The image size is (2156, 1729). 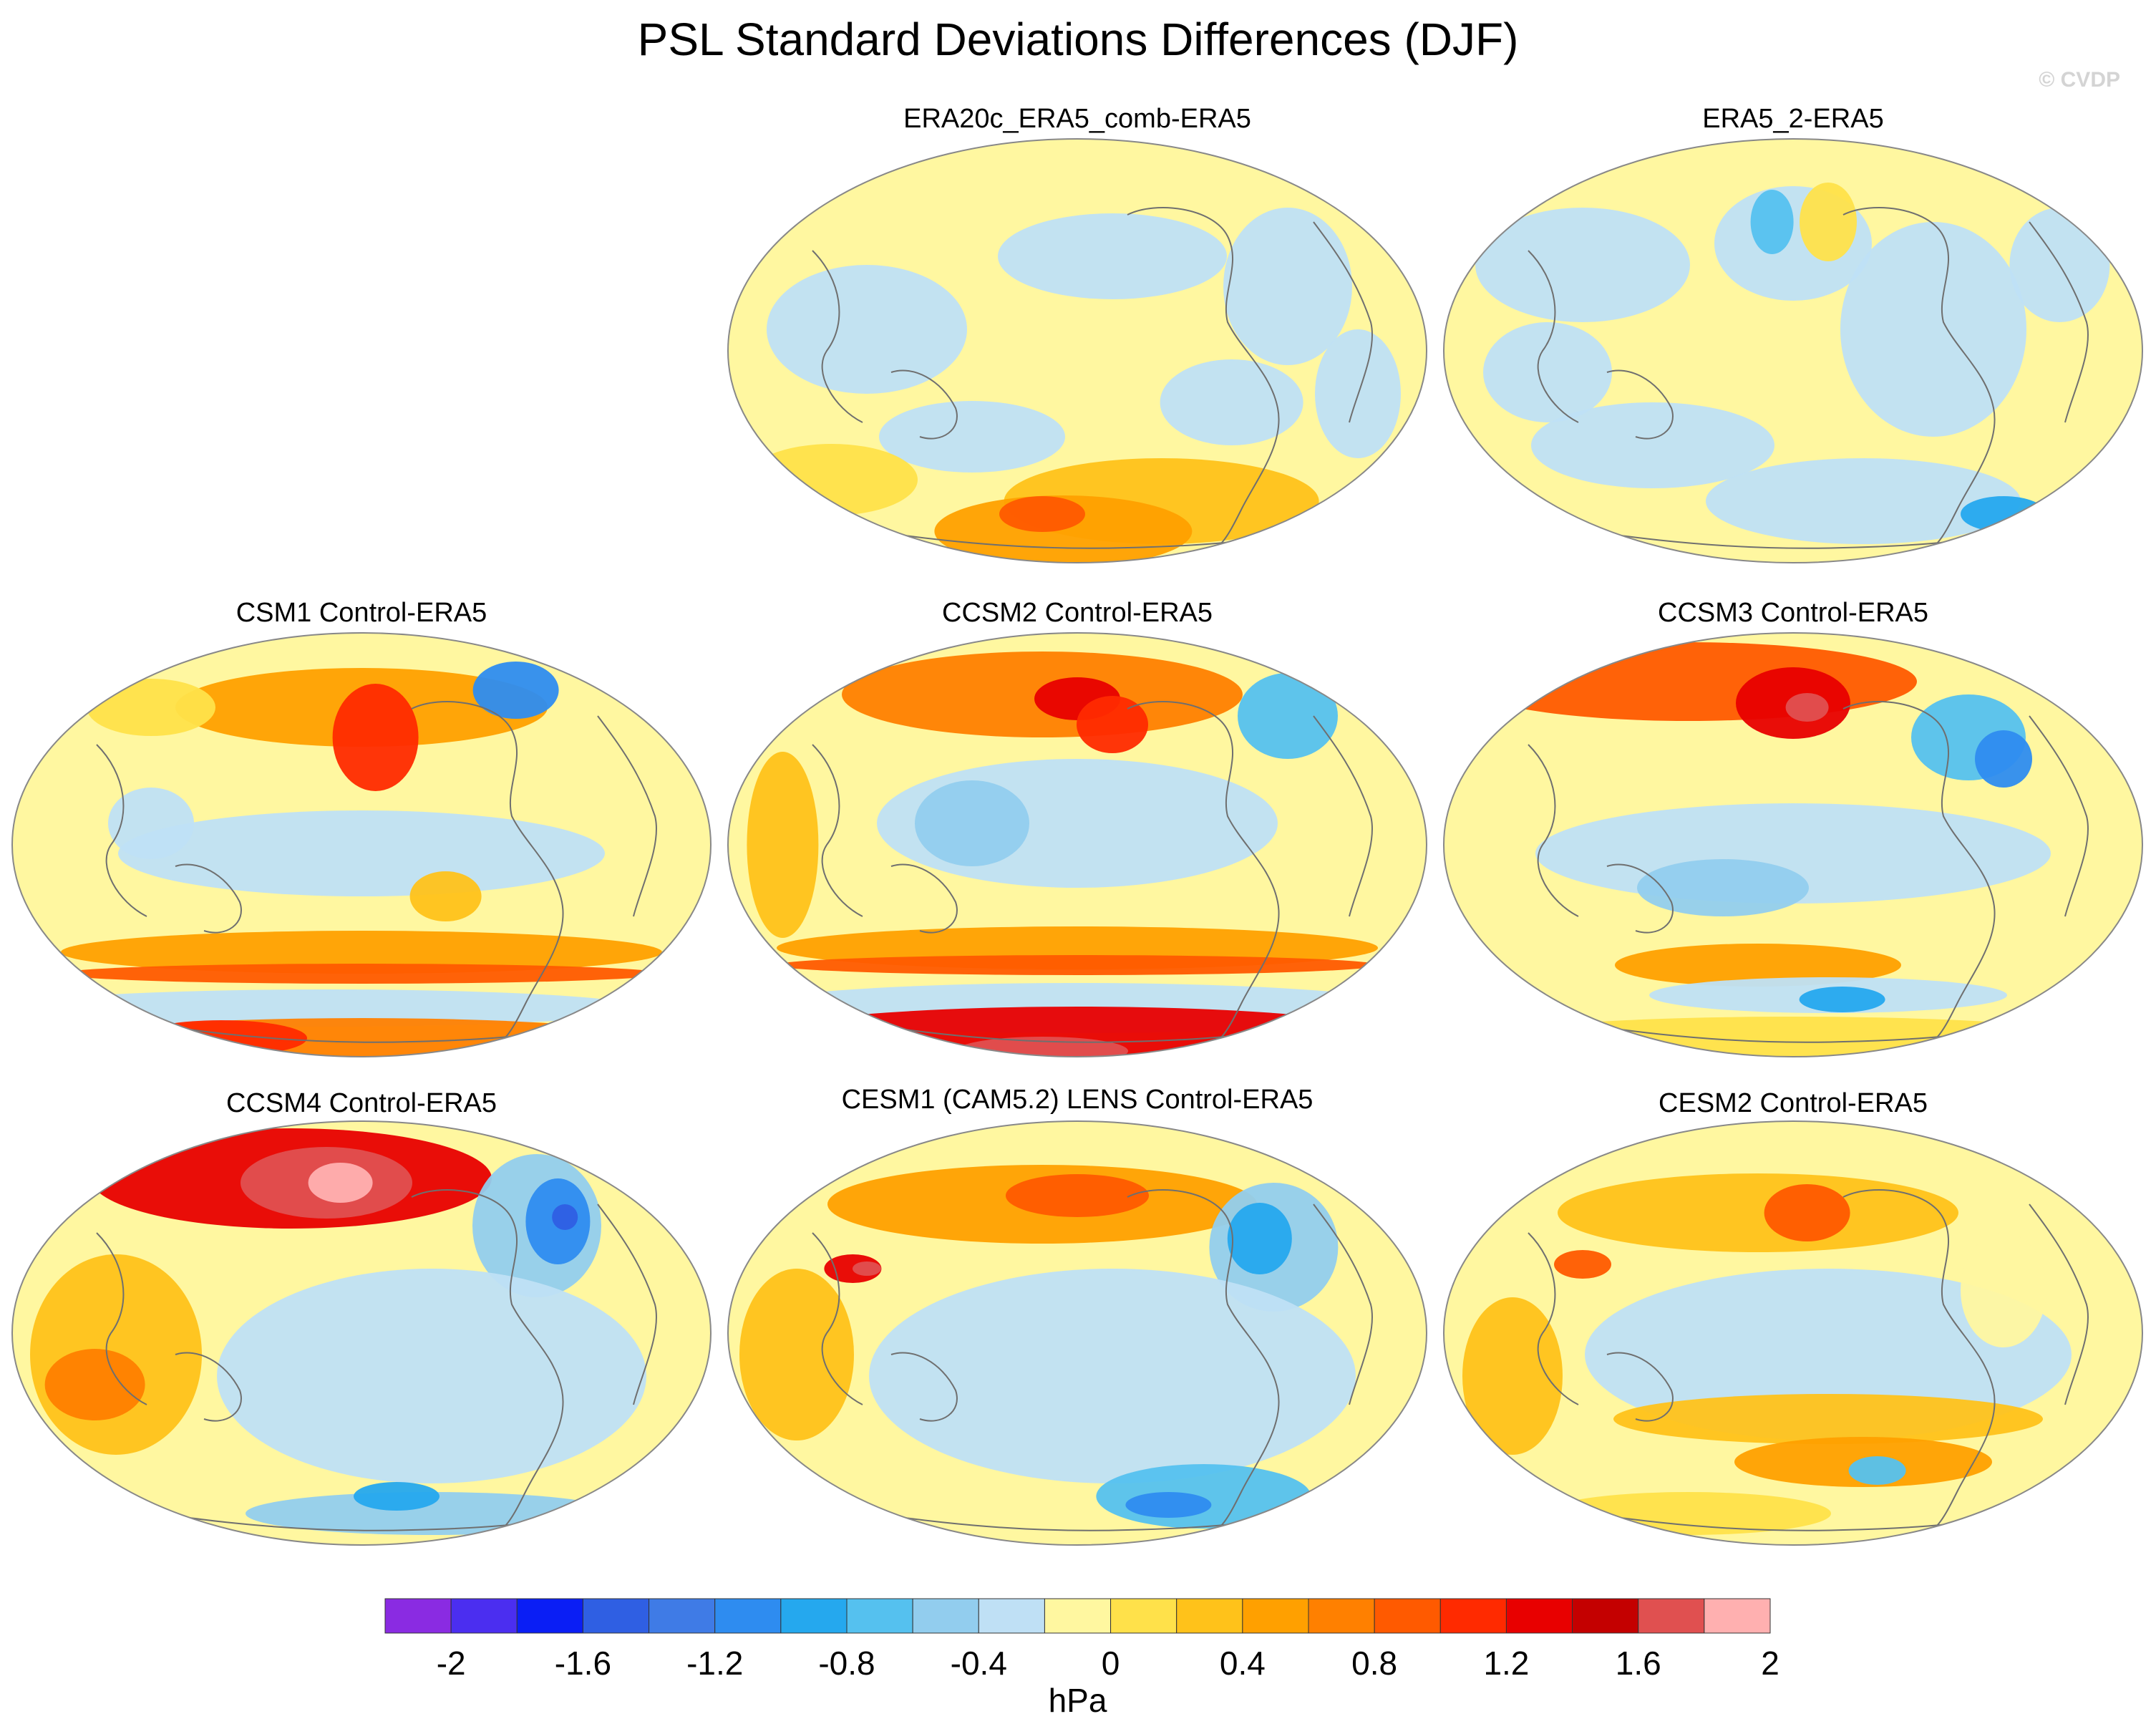 What do you see at coordinates (361, 613) in the screenshot?
I see `panel-title-3: CSM1 Control-ERA5` at bounding box center [361, 613].